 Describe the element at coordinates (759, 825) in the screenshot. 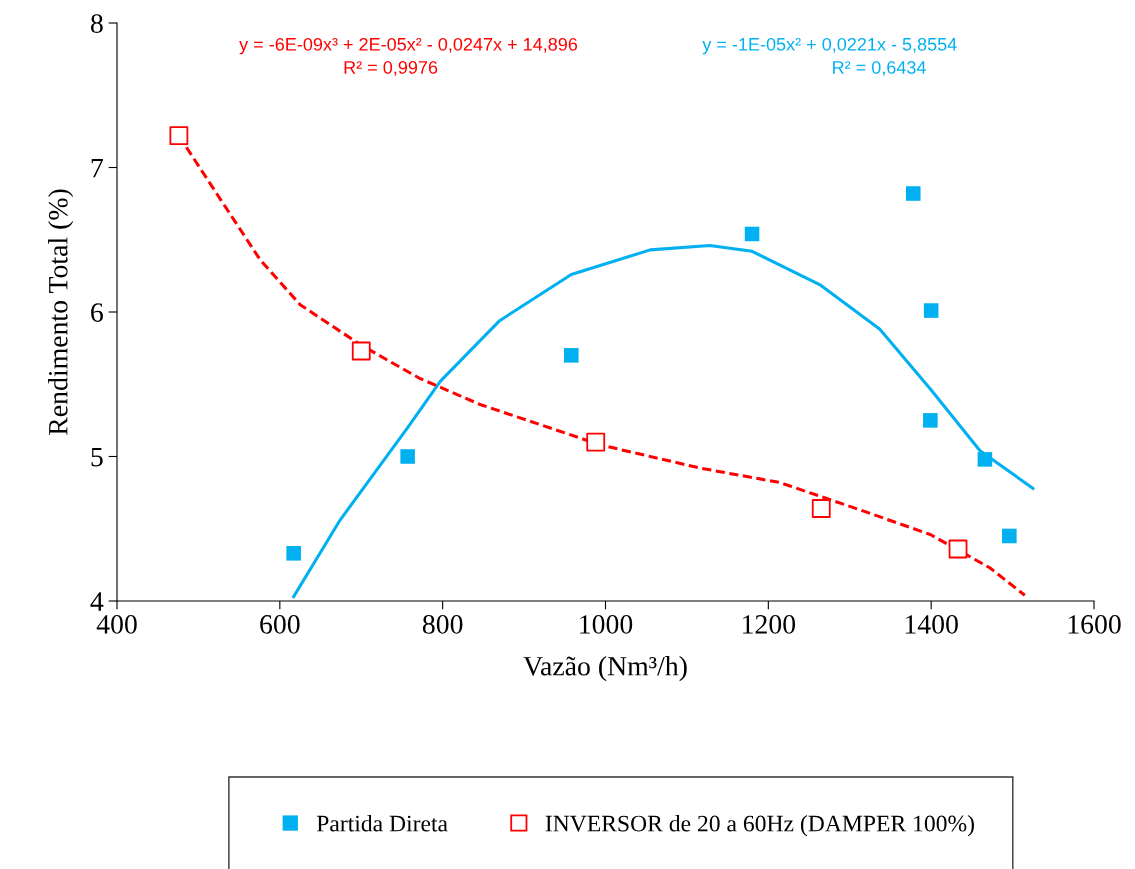

I see `legend-label: INVERSOR de 20 a 60Hz (DAMPER 100%)` at that location.